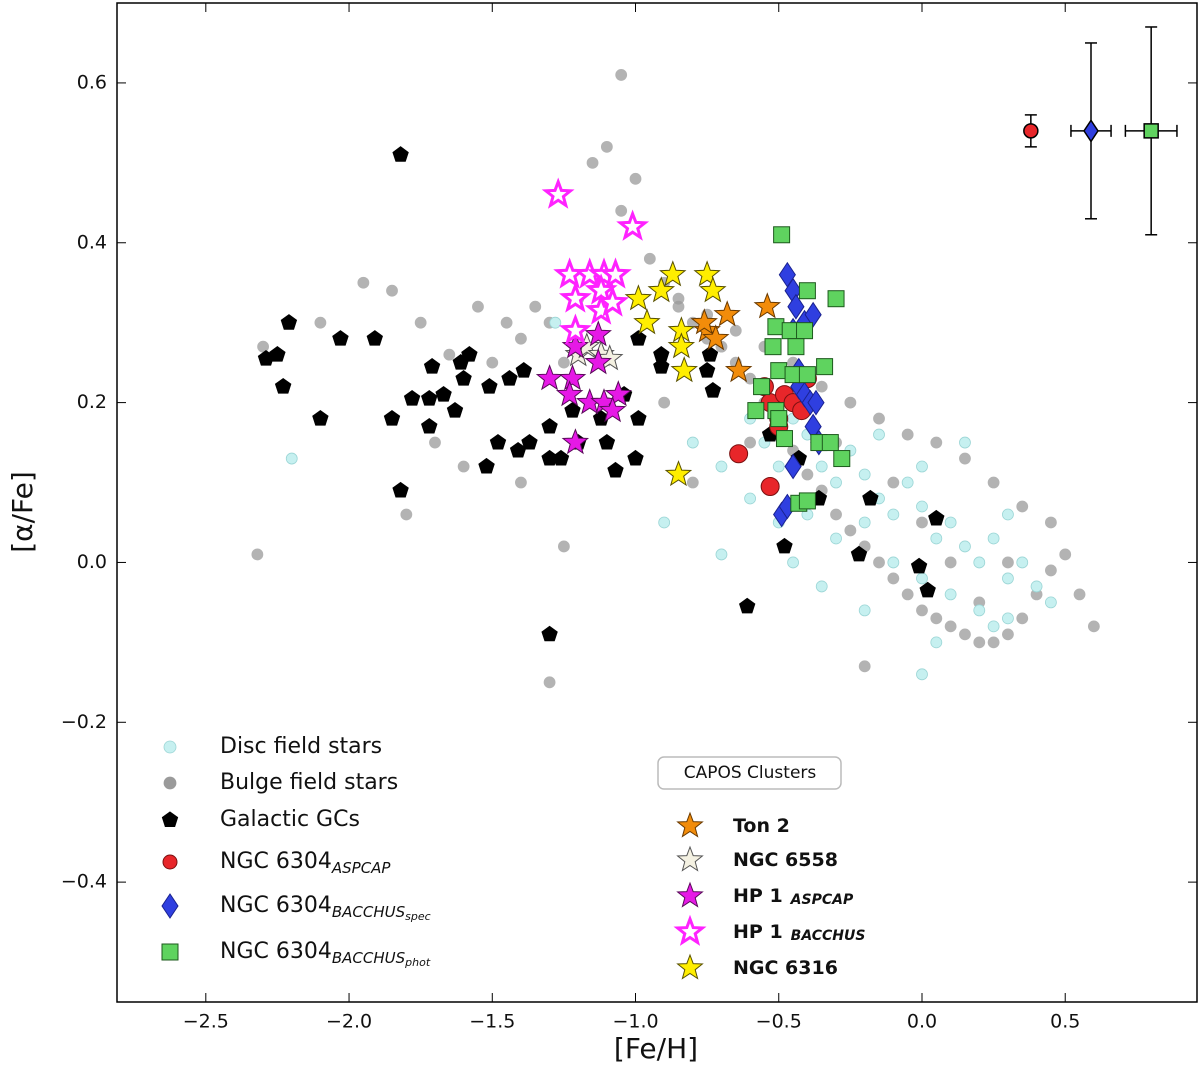  What do you see at coordinates (92, 242) in the screenshot?
I see `y-tick-label: 0.4` at bounding box center [92, 242].